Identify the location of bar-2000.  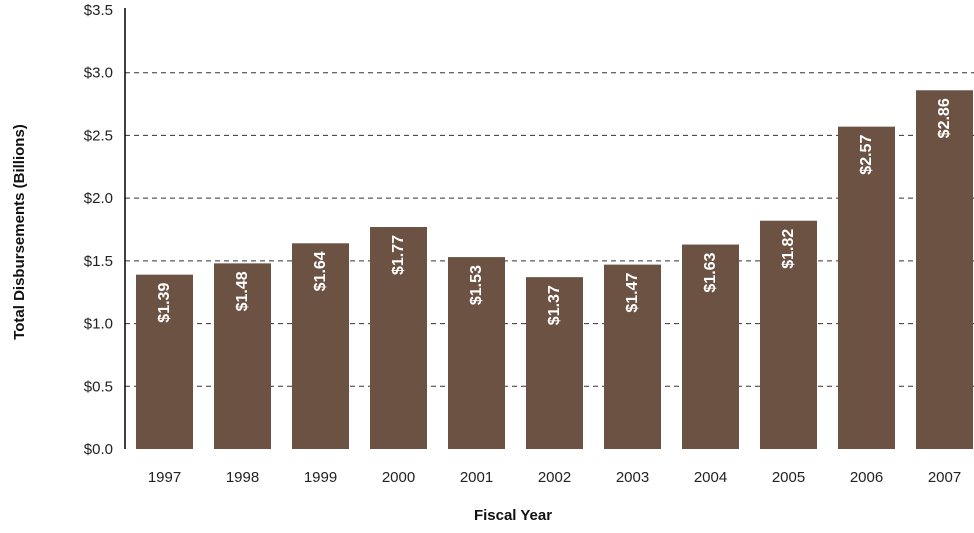
(398, 337).